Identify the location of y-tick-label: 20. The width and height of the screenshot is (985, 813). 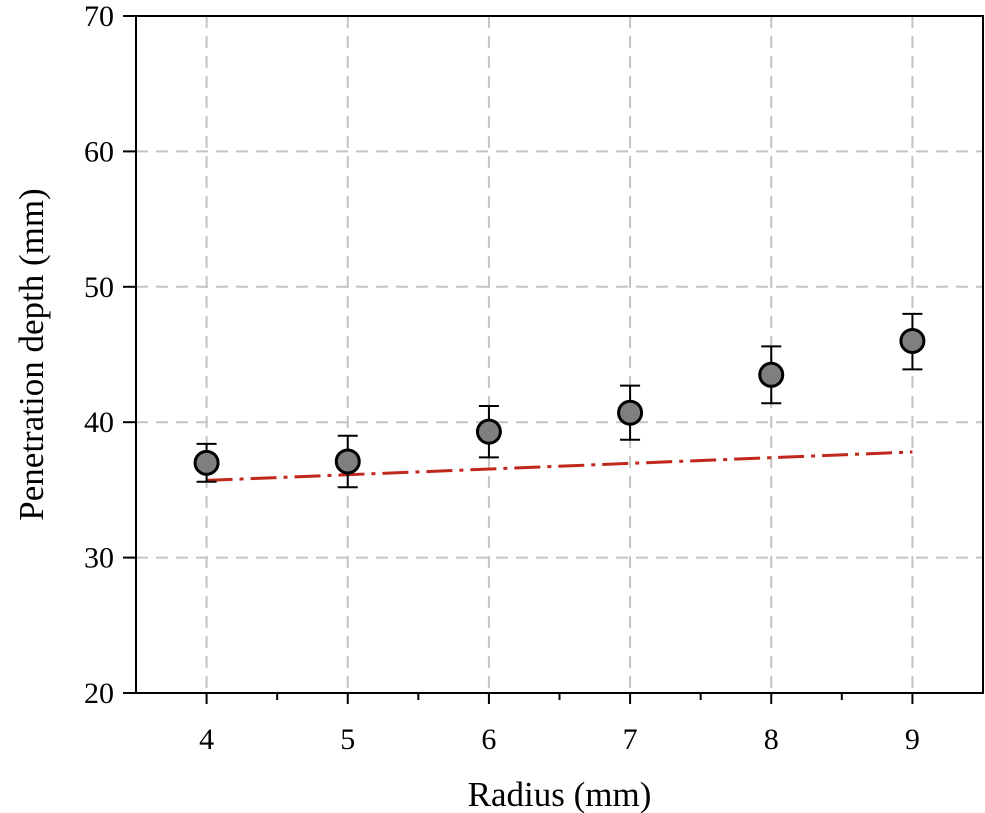
(99, 693).